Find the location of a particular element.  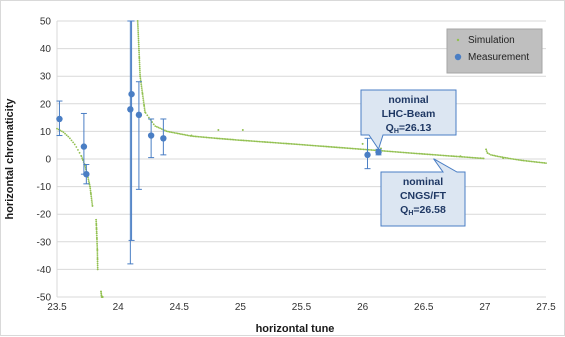

y-tick-label: -30 is located at coordinates (44, 242).